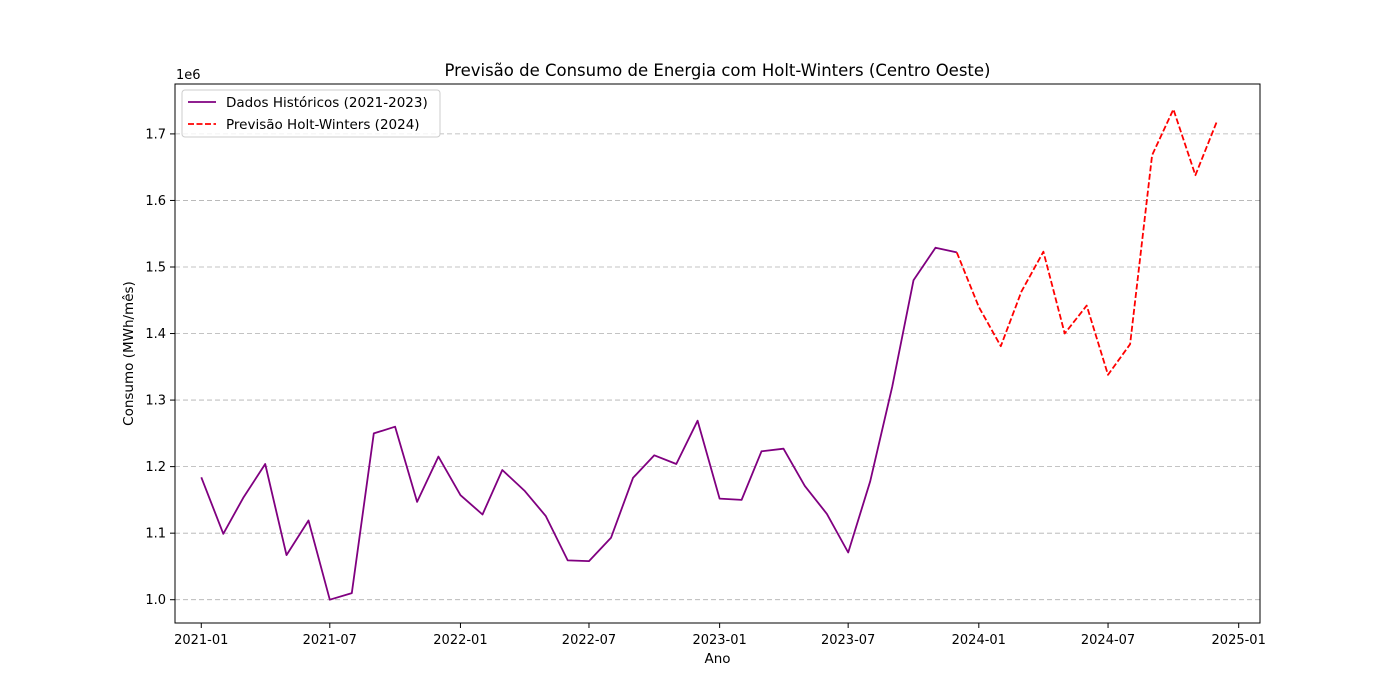 Image resolution: width=1400 pixels, height=700 pixels. What do you see at coordinates (717, 659) in the screenshot?
I see `x-axis-label: Ano` at bounding box center [717, 659].